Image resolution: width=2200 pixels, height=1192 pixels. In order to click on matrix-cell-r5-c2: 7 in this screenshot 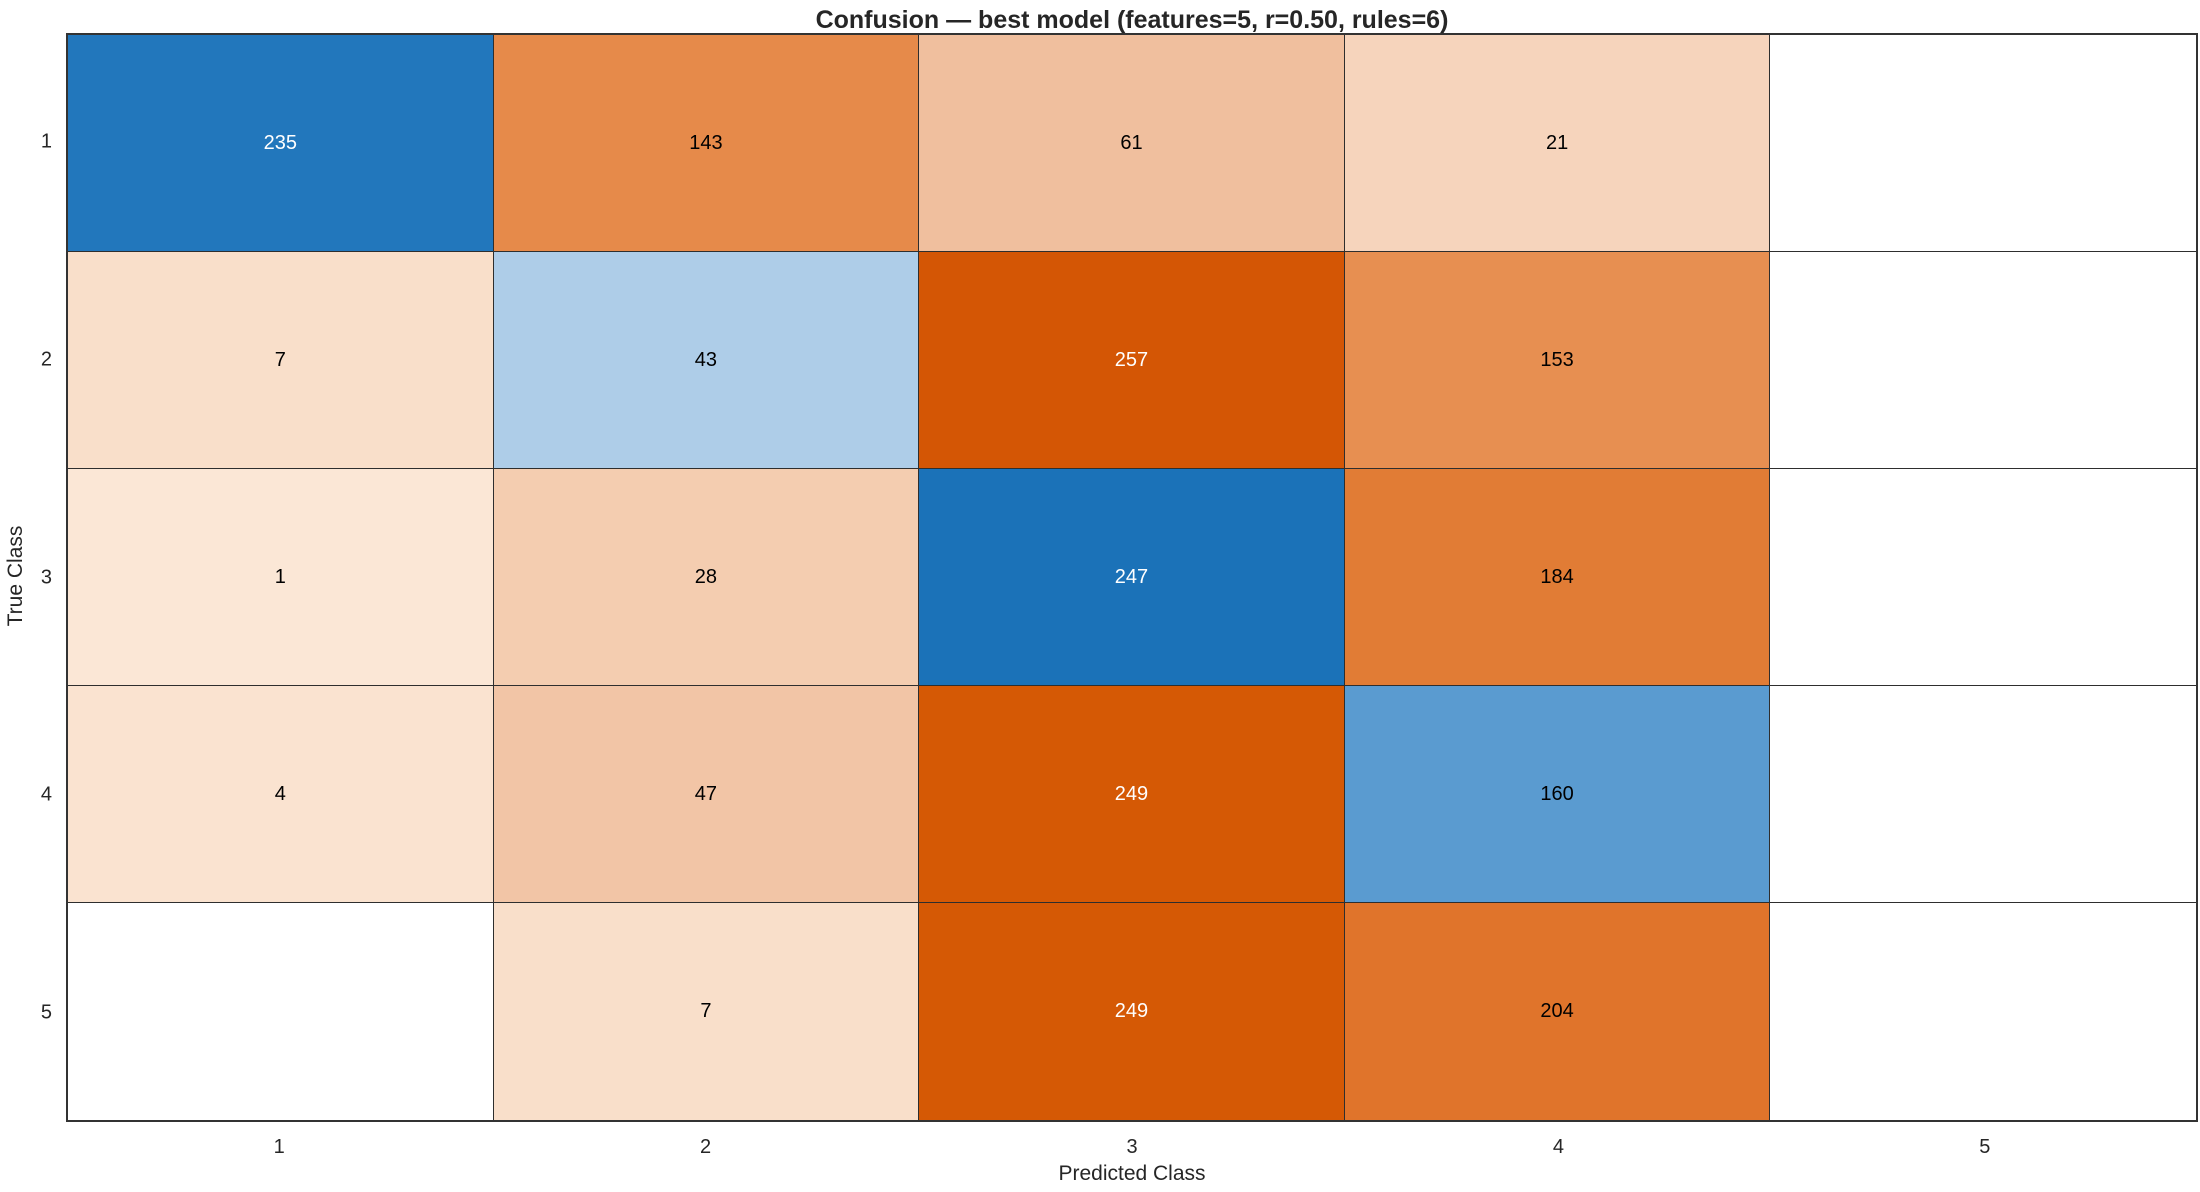, I will do `click(706, 1011)`.